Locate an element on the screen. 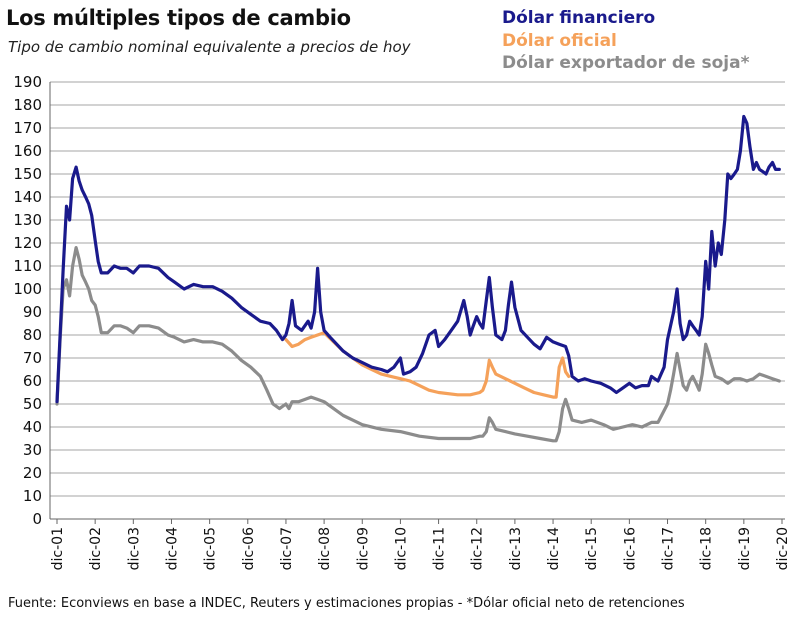 The image size is (800, 618). legend-entry-dolar-financiero: Dólar financiero is located at coordinates (579, 18).